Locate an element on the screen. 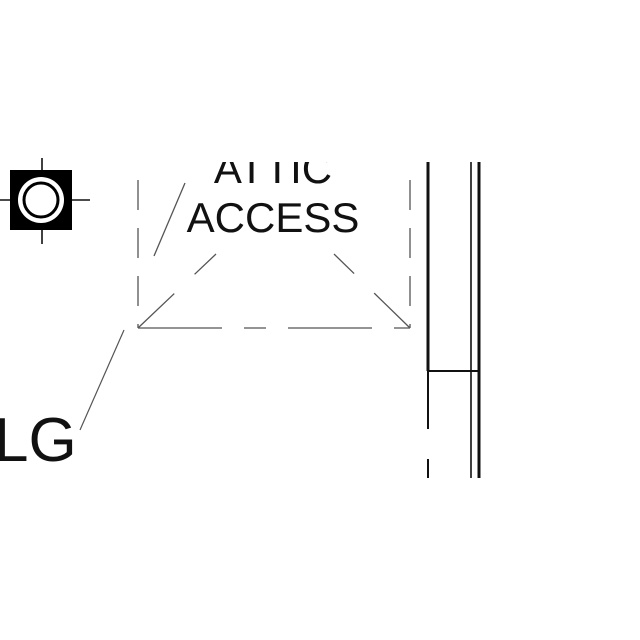 The height and width of the screenshot is (640, 640). hatch-leader-line is located at coordinates (169, 219).